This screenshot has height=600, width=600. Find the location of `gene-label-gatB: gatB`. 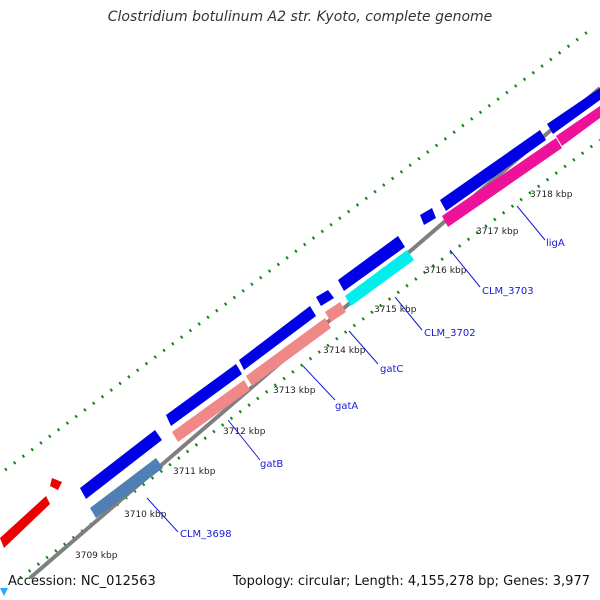

gene-label-gatB: gatB is located at coordinates (271, 464).